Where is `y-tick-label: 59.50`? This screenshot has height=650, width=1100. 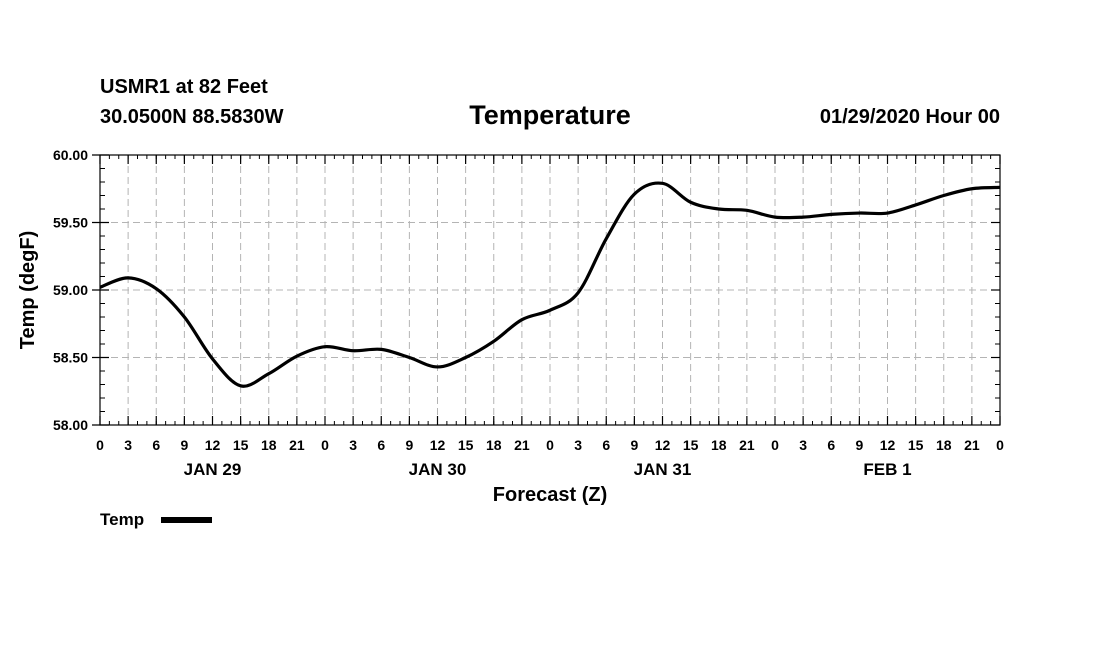 y-tick-label: 59.50 is located at coordinates (70, 223).